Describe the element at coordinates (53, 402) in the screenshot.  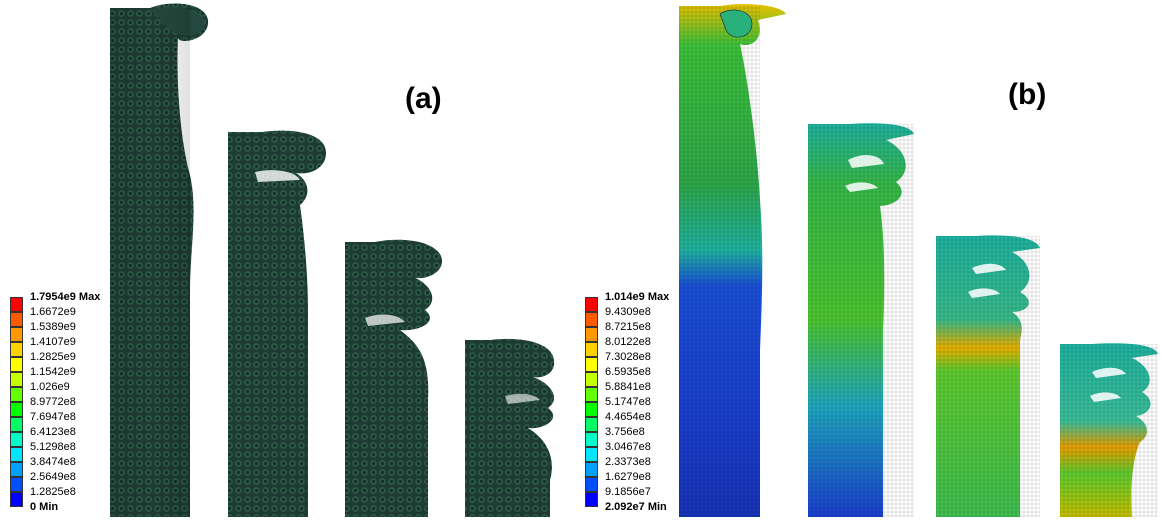
I see `legend-a-value-7: 8.9772e8` at that location.